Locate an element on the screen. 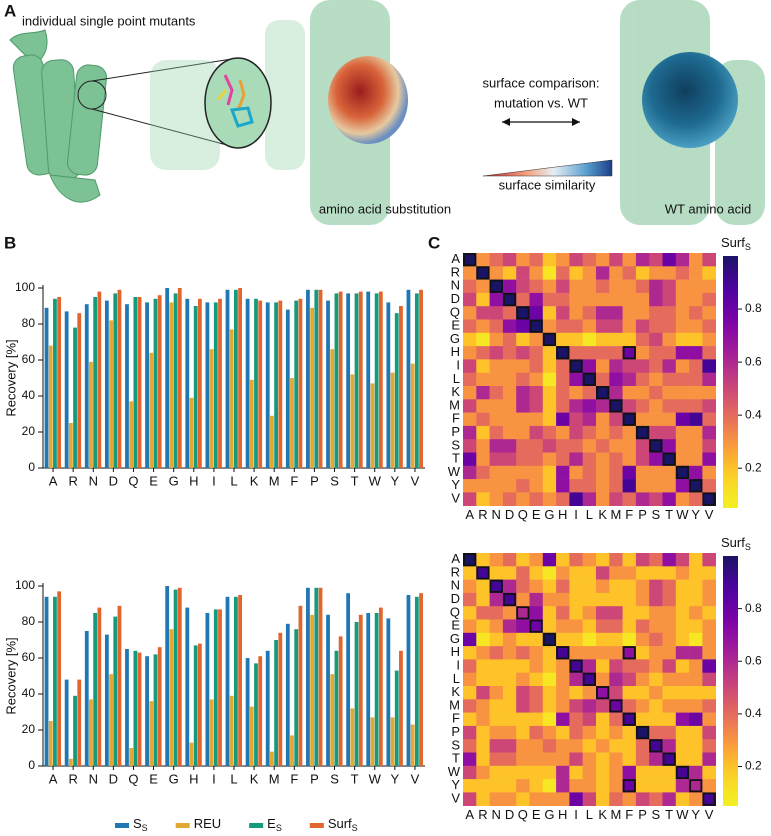  col-label: A is located at coordinates (469, 814).